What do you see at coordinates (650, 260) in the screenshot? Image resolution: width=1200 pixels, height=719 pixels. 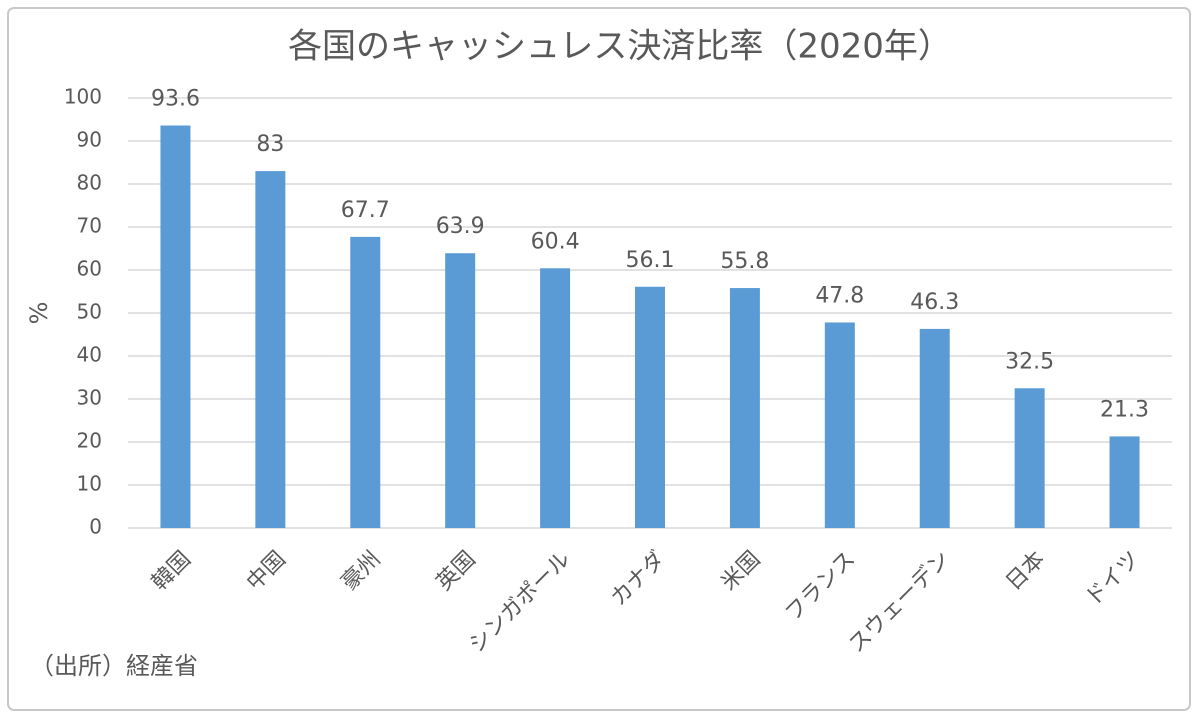 I see `data-label: 56.1` at bounding box center [650, 260].